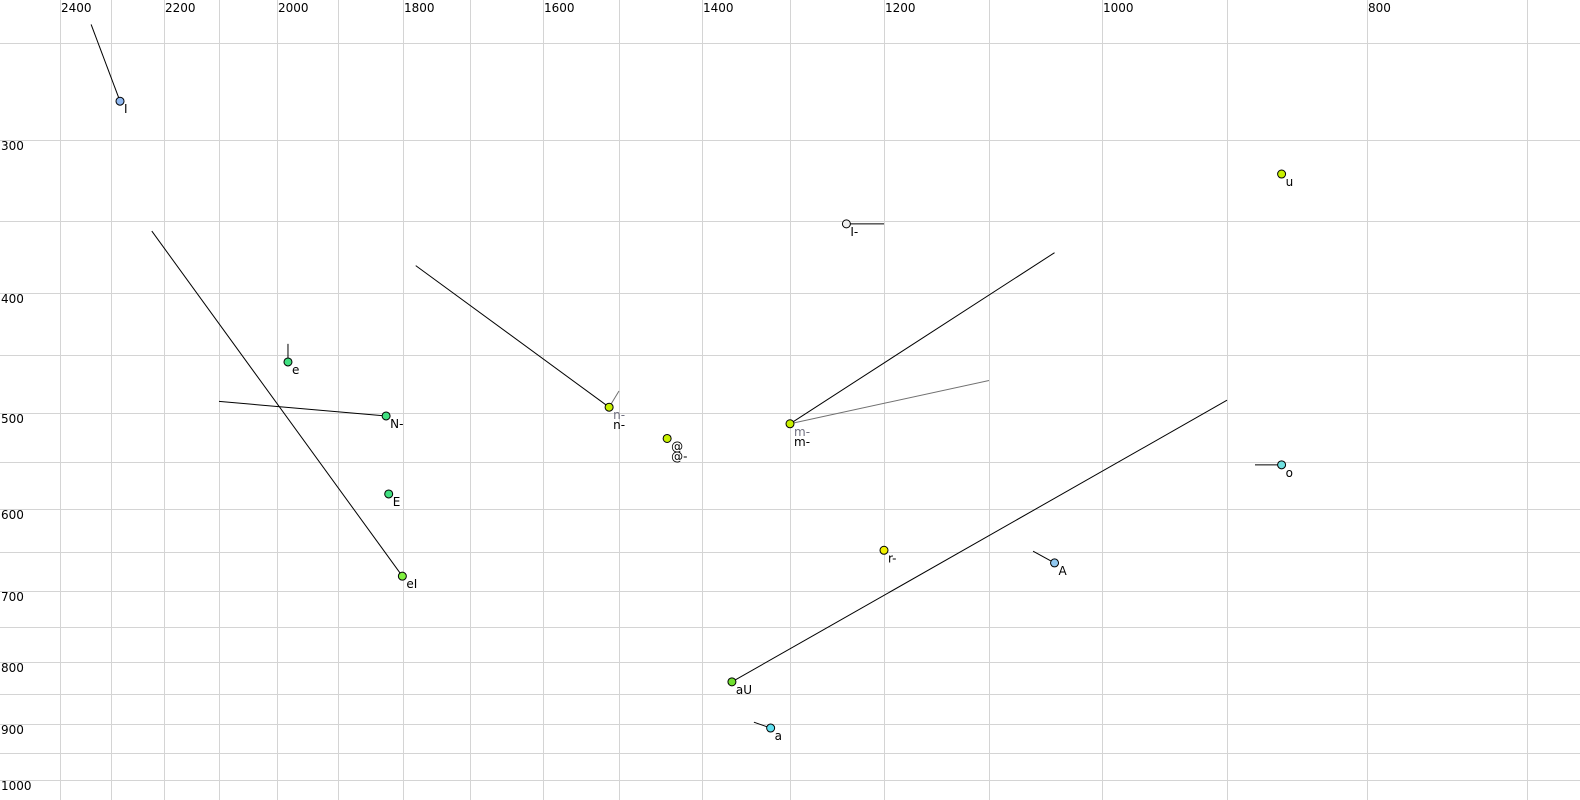 The image size is (1580, 800). What do you see at coordinates (411, 584) in the screenshot?
I see `vowel-label: eI` at bounding box center [411, 584].